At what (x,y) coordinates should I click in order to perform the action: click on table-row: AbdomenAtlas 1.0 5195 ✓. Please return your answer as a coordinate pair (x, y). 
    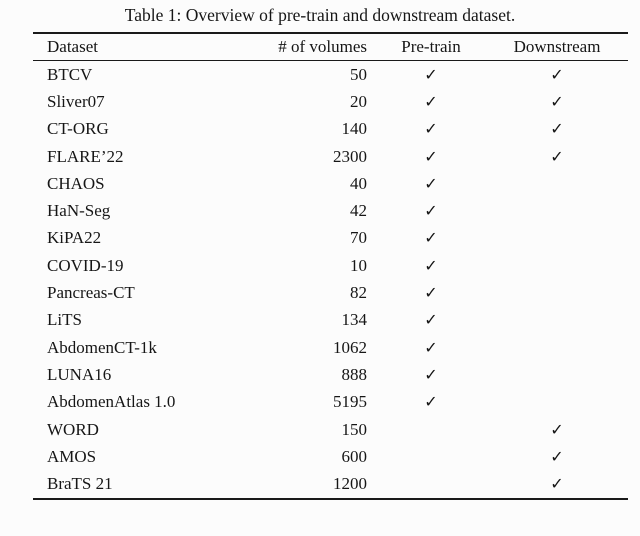
    Looking at the image, I should click on (330, 402).